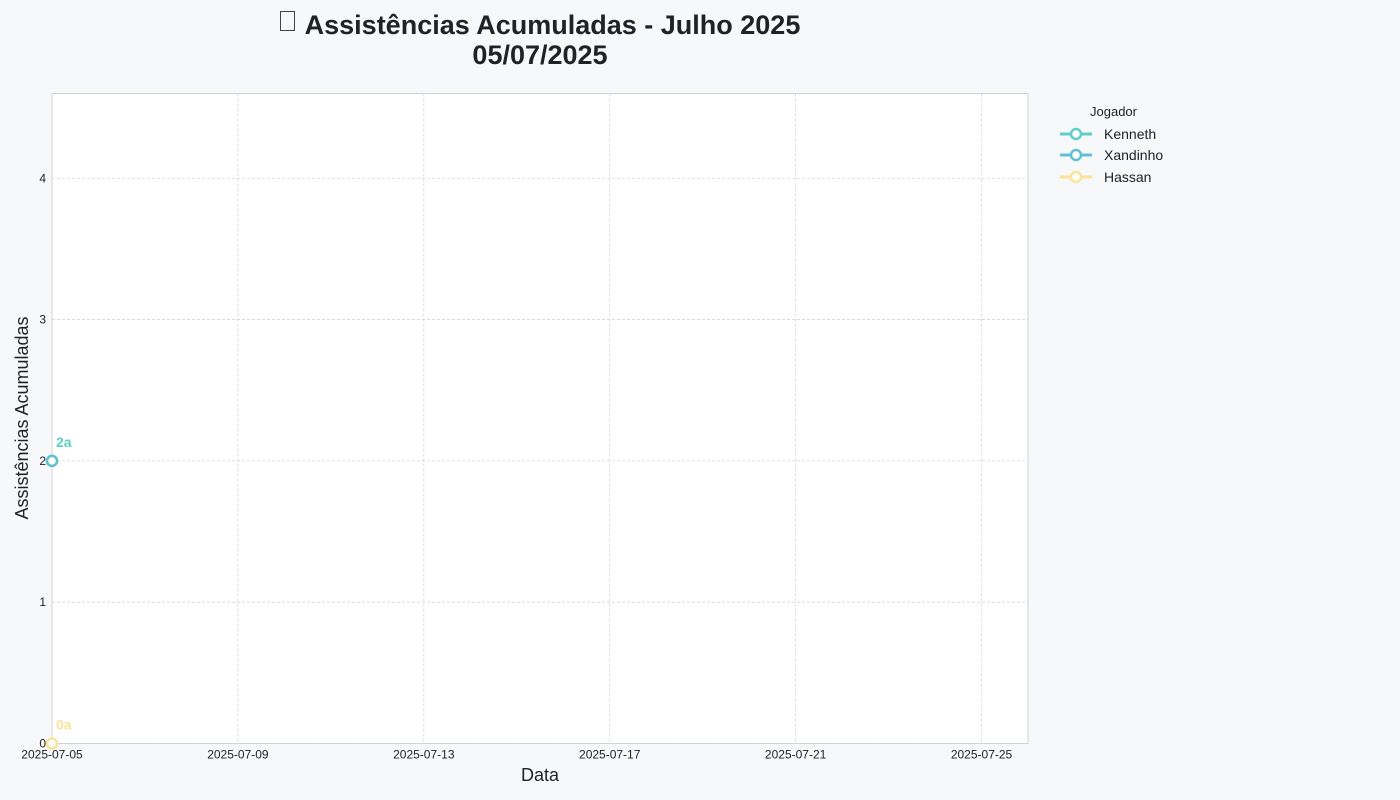 The width and height of the screenshot is (1400, 800). What do you see at coordinates (287, 21) in the screenshot?
I see `missing-glyph-icon` at bounding box center [287, 21].